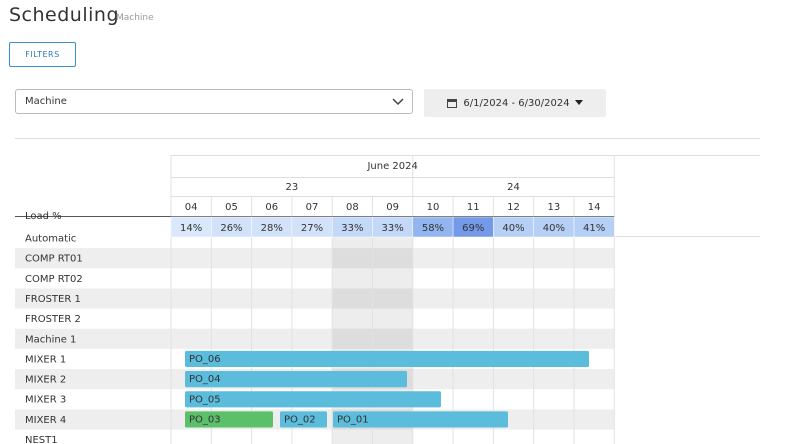 This screenshot has width=788, height=444. I want to click on order-label: PO_06, so click(205, 359).